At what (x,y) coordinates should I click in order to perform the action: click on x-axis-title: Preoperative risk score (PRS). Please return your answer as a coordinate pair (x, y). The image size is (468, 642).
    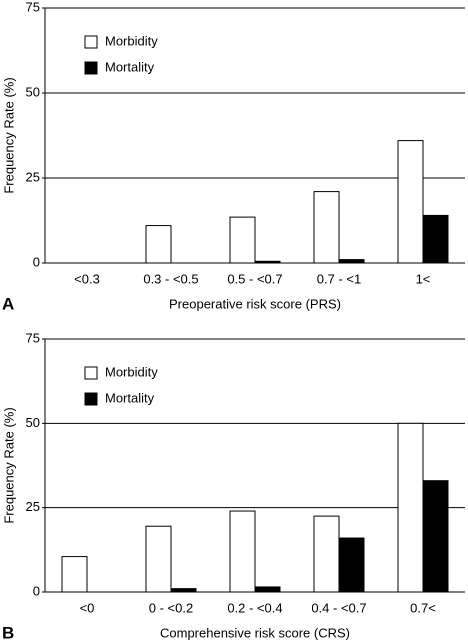
    Looking at the image, I should click on (255, 303).